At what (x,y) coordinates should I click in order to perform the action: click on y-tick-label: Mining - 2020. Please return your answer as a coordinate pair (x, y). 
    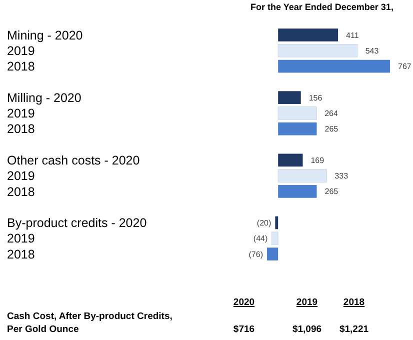
    Looking at the image, I should click on (45, 35).